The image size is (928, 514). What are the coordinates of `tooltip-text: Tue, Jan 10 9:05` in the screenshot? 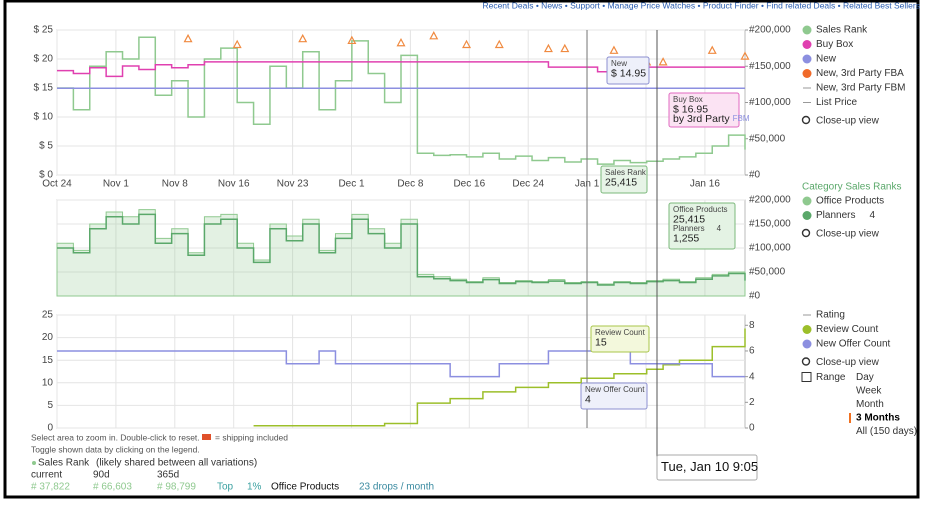 It's located at (709, 466).